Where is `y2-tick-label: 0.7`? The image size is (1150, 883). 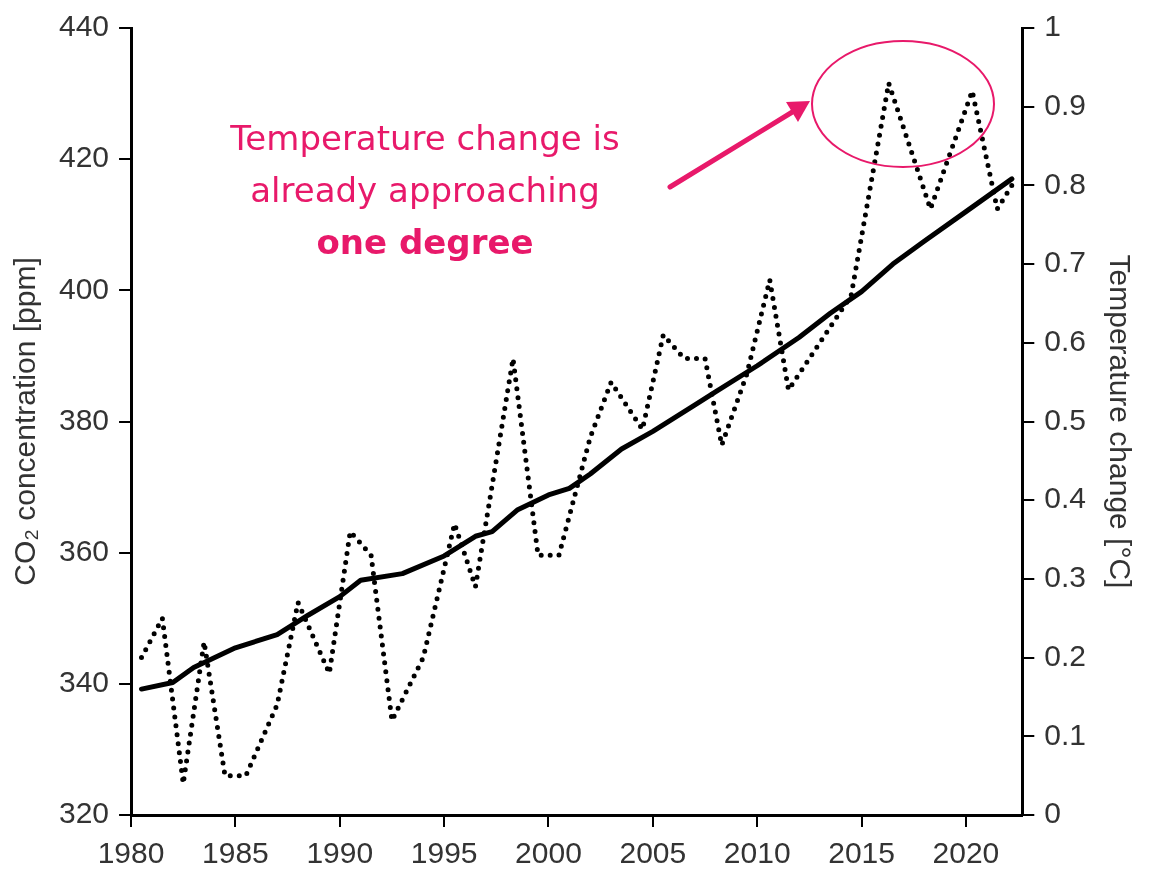 y2-tick-label: 0.7 is located at coordinates (1065, 262).